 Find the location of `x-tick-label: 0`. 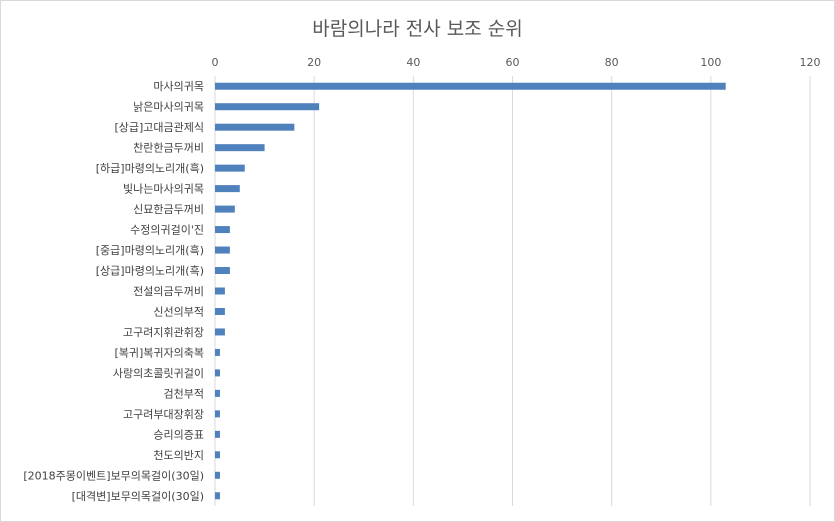

x-tick-label: 0 is located at coordinates (215, 62).